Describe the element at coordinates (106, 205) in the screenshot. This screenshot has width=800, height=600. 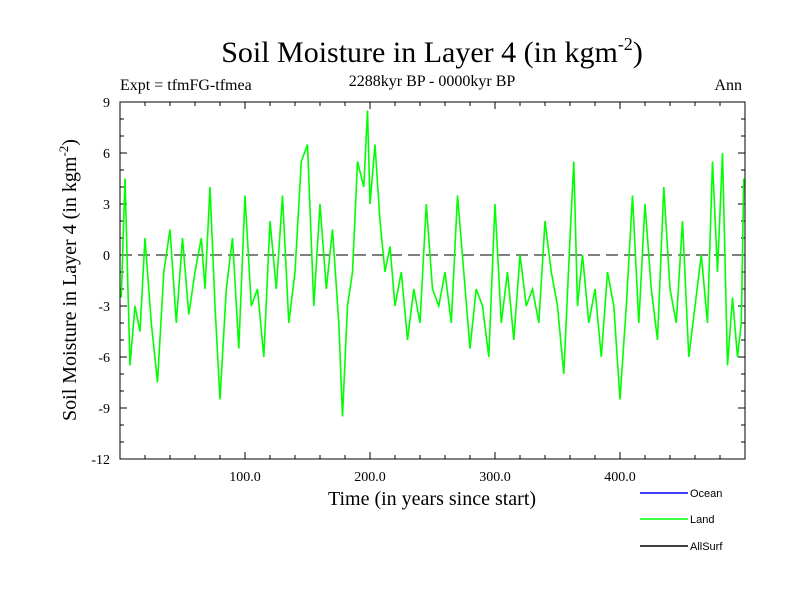
I see `y-tick-label: 3` at that location.